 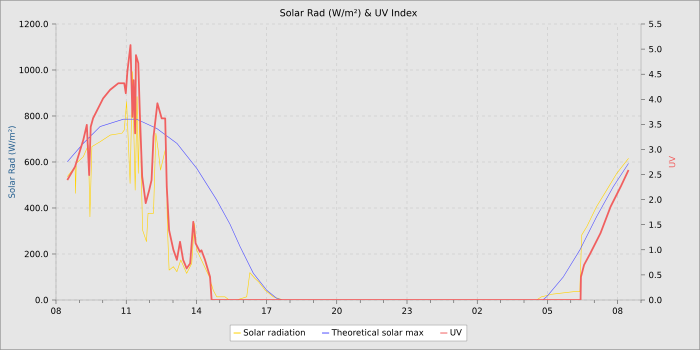 I want to click on y2-tick-label: 0.0, so click(x=655, y=300).